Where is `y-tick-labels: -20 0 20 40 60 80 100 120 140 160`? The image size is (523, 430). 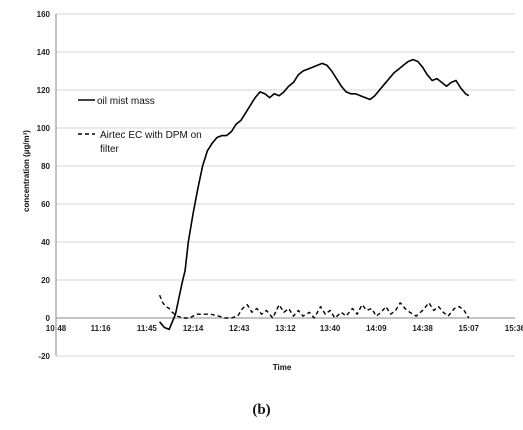
y-tick-labels: -20 0 20 40 60 80 100 120 140 160 is located at coordinates (44, 185).